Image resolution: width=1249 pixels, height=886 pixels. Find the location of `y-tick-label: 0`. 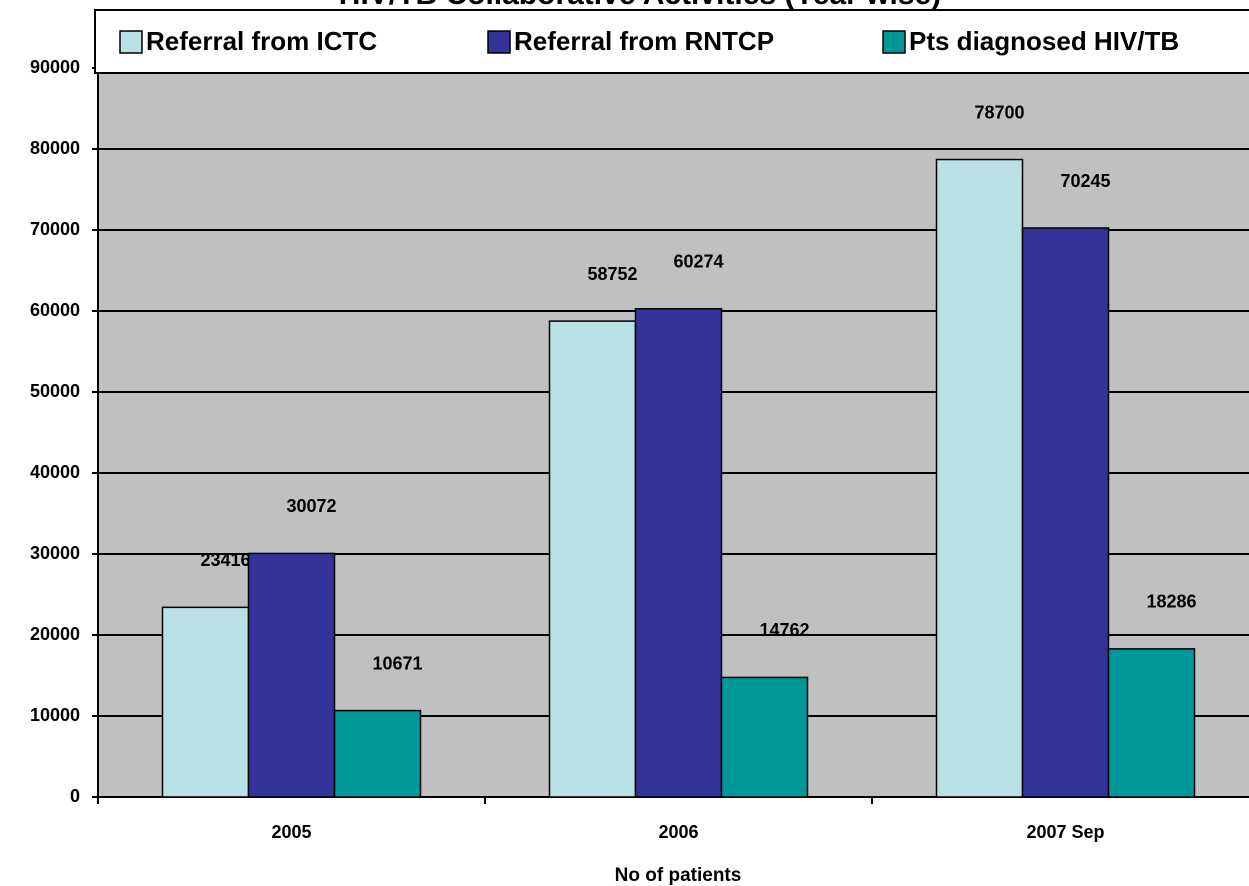

y-tick-label: 0 is located at coordinates (75, 796).